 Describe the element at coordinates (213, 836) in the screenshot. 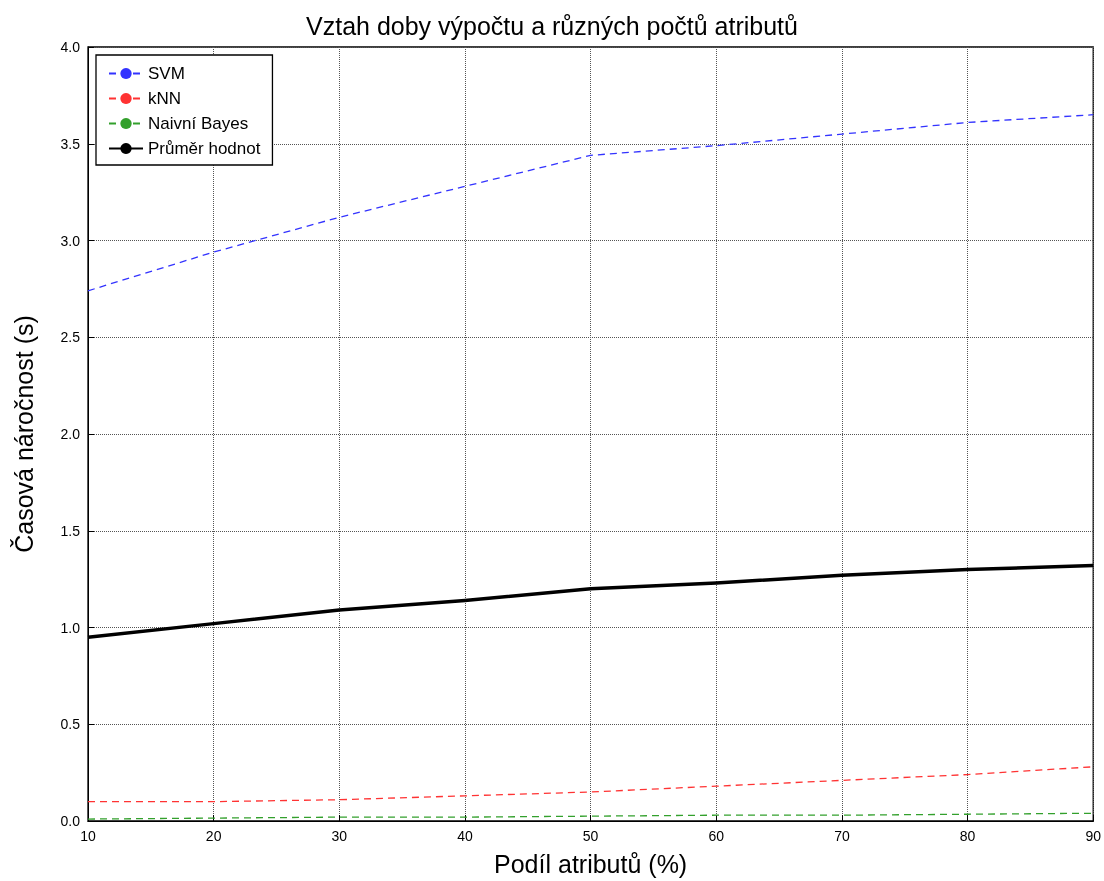

I see `x-tick-label: 20` at that location.